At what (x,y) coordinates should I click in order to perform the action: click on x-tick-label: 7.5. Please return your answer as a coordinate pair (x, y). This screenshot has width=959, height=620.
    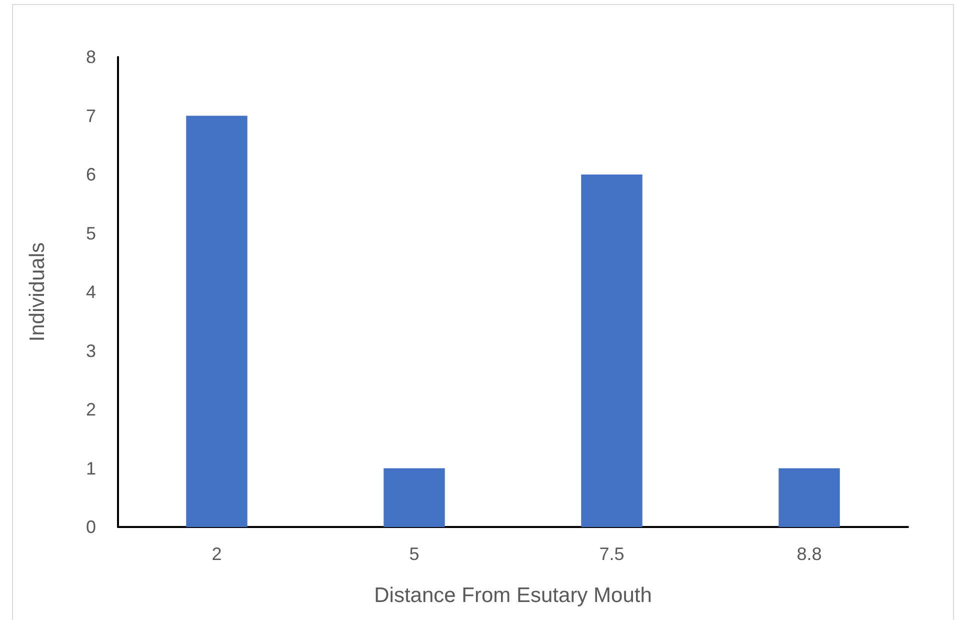
    Looking at the image, I should click on (611, 554).